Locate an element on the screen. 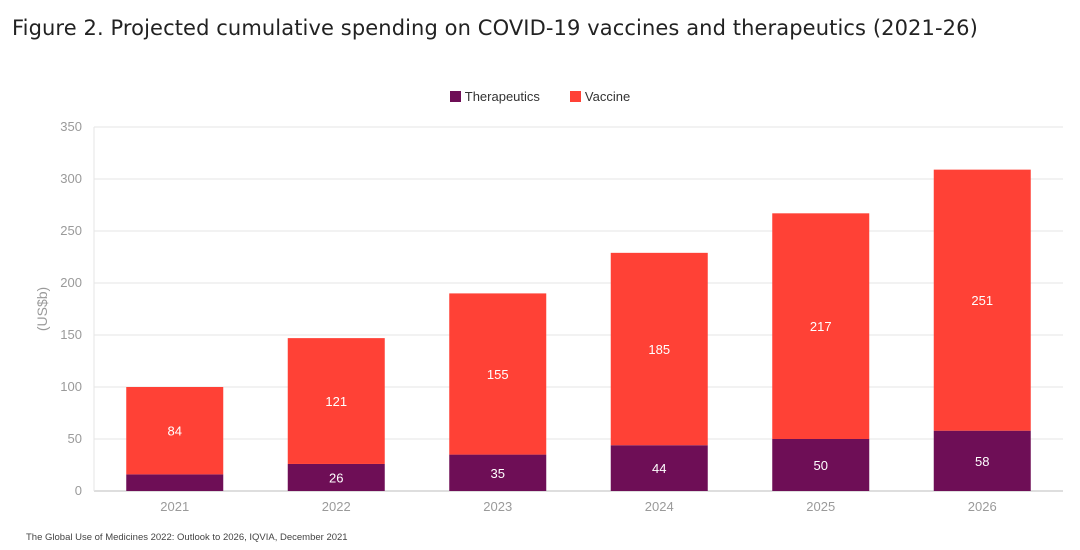 This screenshot has height=550, width=1080. data-label-therapeutics-2026: 58 is located at coordinates (982, 461).